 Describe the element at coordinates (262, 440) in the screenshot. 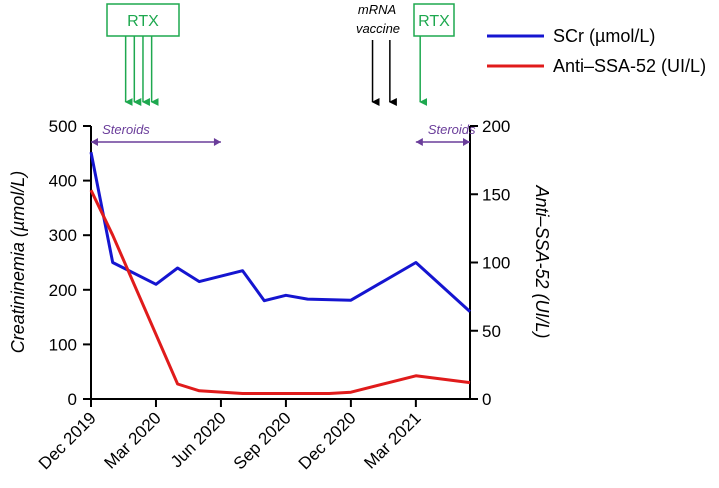

I see `x-tick-label: Sep 2020` at that location.